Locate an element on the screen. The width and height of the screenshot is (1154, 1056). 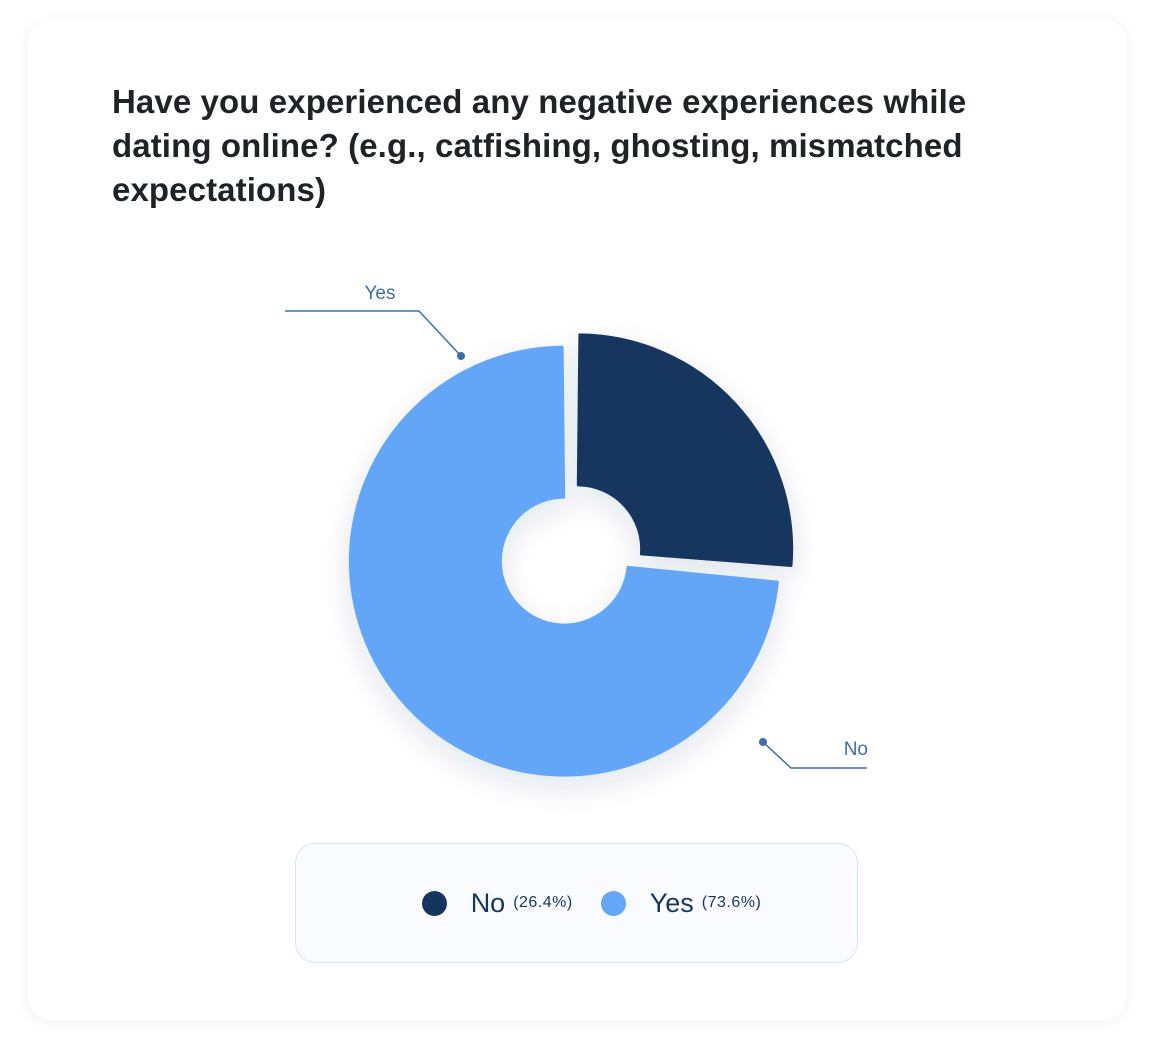
callout-dot-yes is located at coordinates (461, 356).